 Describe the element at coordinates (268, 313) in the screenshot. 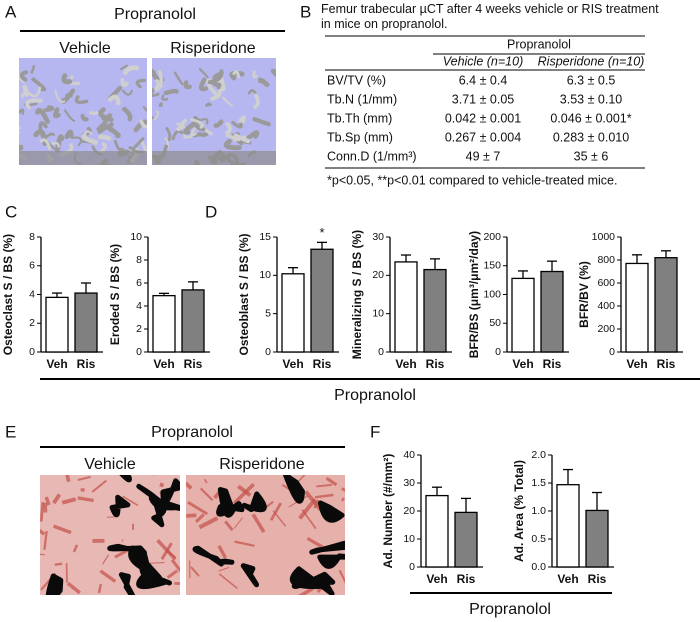

I see `y-tick-label: 5` at that location.